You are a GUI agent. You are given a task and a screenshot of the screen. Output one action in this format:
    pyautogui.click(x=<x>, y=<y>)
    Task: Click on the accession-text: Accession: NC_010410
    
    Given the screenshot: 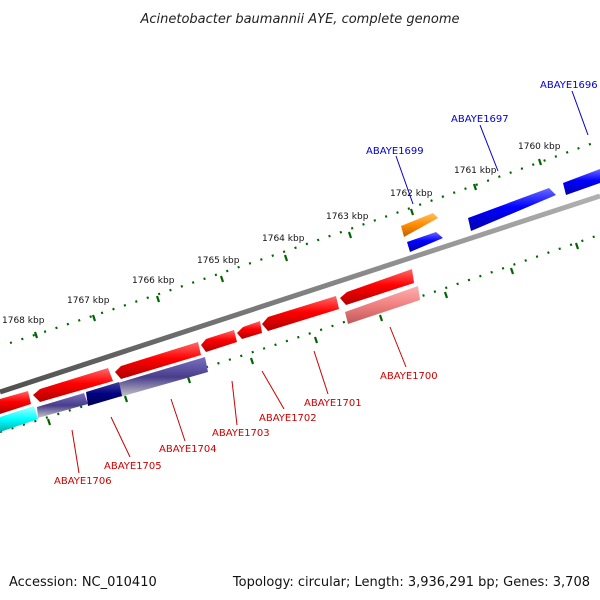 What is the action you would take?
    pyautogui.click(x=83, y=582)
    